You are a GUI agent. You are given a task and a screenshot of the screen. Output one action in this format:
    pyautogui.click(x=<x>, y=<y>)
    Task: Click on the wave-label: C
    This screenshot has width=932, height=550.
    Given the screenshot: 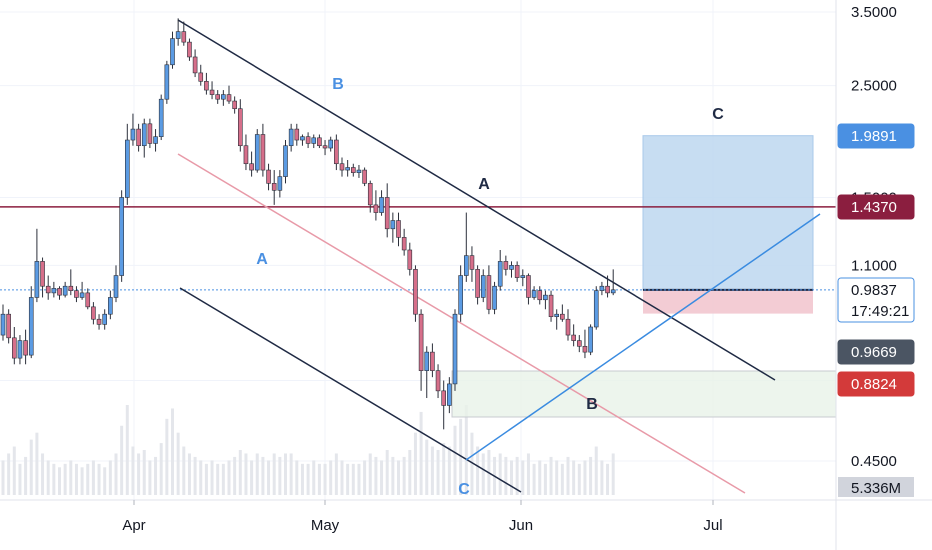 What is the action you would take?
    pyautogui.click(x=718, y=114)
    